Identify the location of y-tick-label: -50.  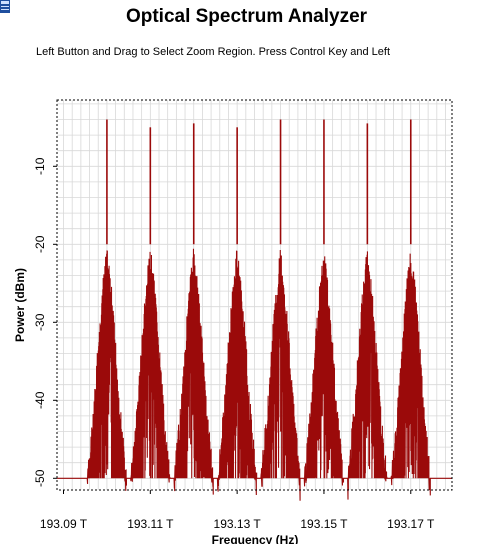
(40, 478).